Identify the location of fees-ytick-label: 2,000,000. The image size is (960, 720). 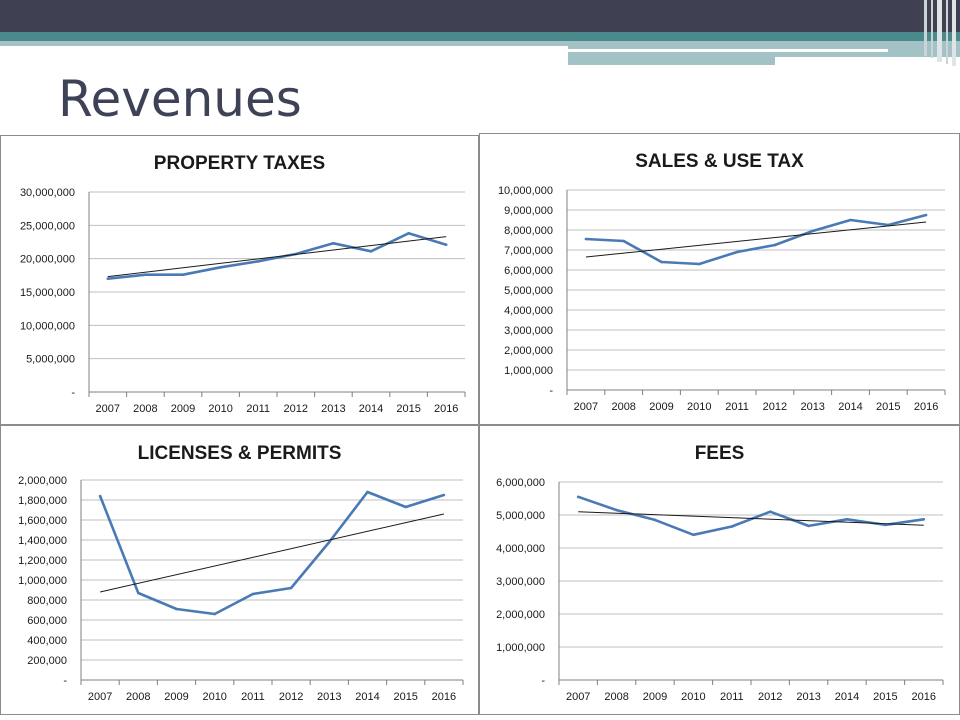
(520, 615).